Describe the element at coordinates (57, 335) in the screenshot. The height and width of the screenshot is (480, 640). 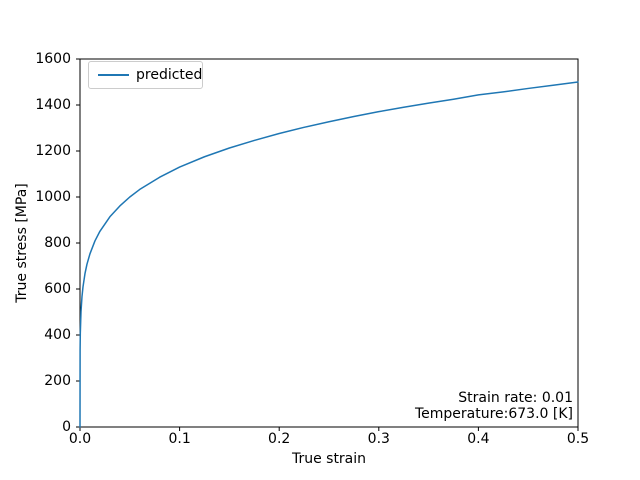
I see `y-tick-label: 400` at that location.